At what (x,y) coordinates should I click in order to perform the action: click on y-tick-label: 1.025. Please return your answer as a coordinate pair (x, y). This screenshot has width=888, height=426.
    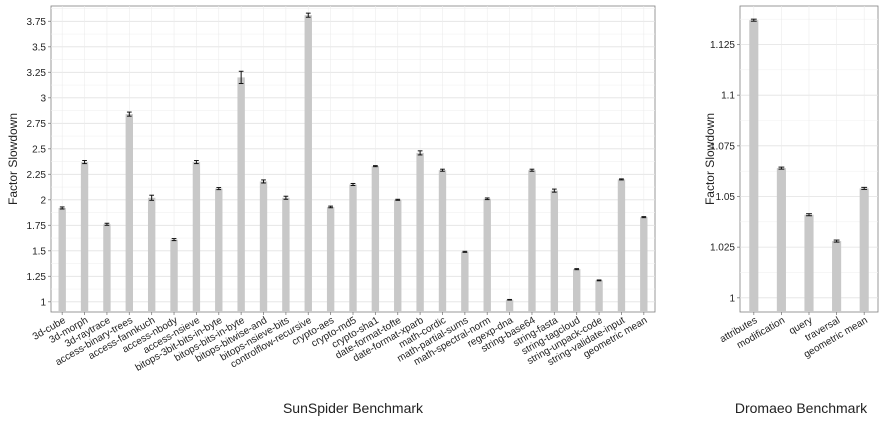
    Looking at the image, I should click on (722, 248).